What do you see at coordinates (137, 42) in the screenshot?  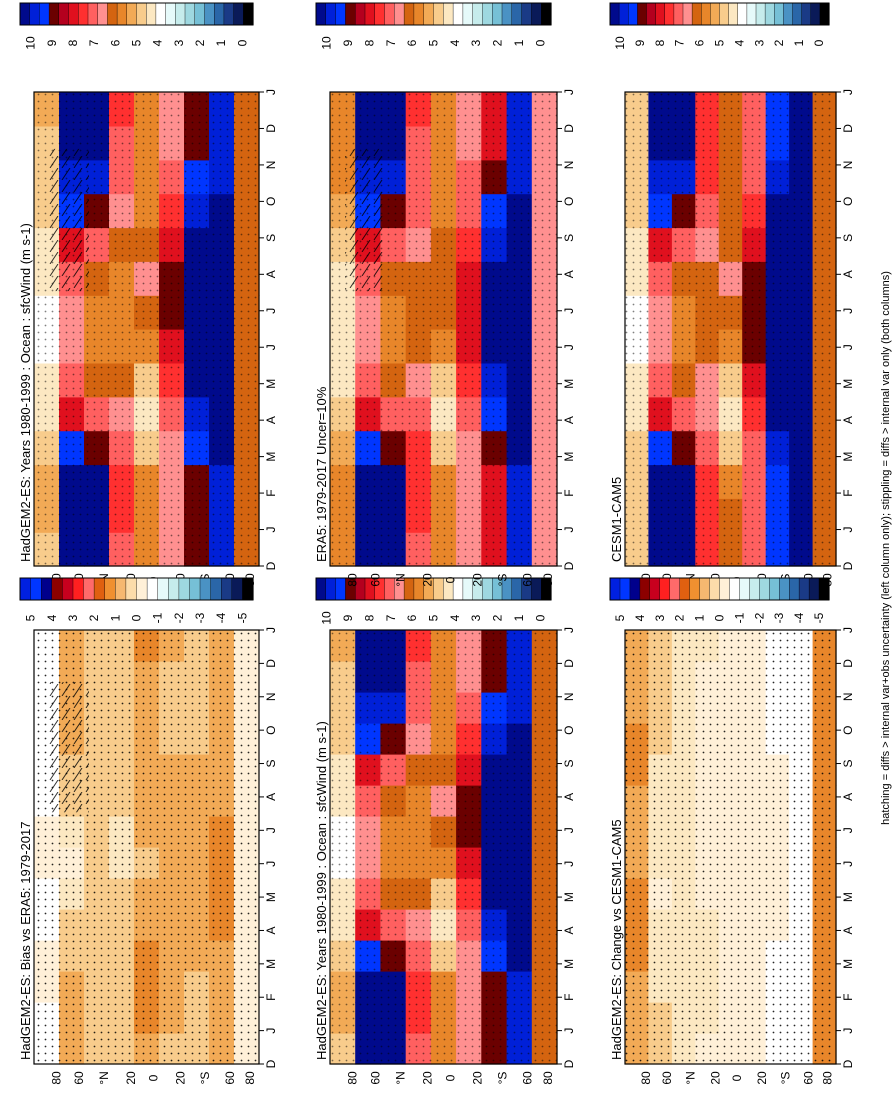 I see `colorbar-tick-label: 5` at bounding box center [137, 42].